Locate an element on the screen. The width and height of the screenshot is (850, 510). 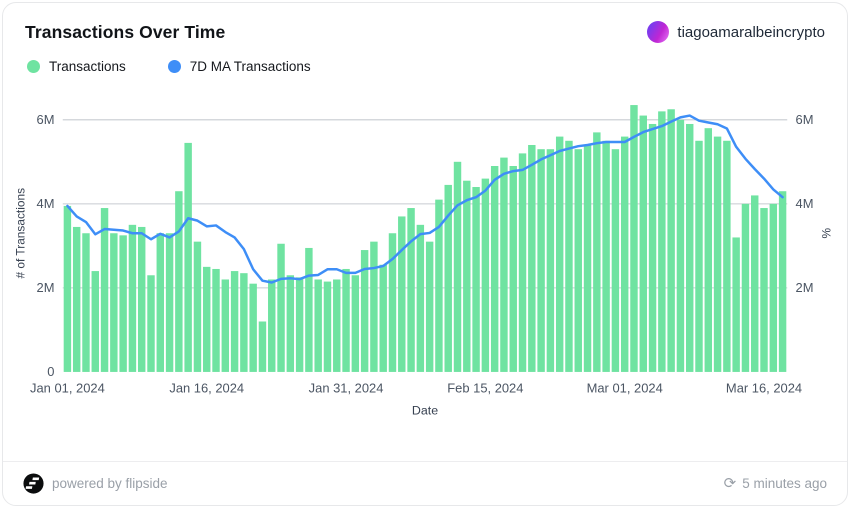
user-name: tiagoamaralbeincrypto is located at coordinates (751, 32).